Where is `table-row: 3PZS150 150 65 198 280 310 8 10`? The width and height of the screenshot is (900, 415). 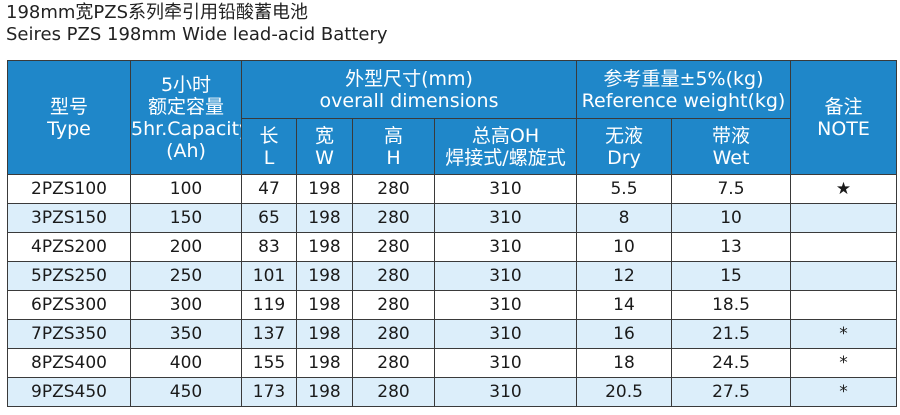 table-row: 3PZS150 150 65 198 280 310 8 10 is located at coordinates (452, 218).